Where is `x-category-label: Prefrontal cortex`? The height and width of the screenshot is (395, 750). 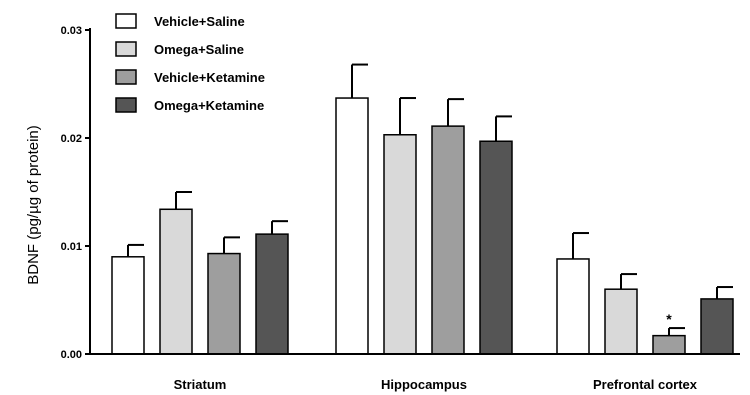
x-category-label: Prefrontal cortex is located at coordinates (645, 384).